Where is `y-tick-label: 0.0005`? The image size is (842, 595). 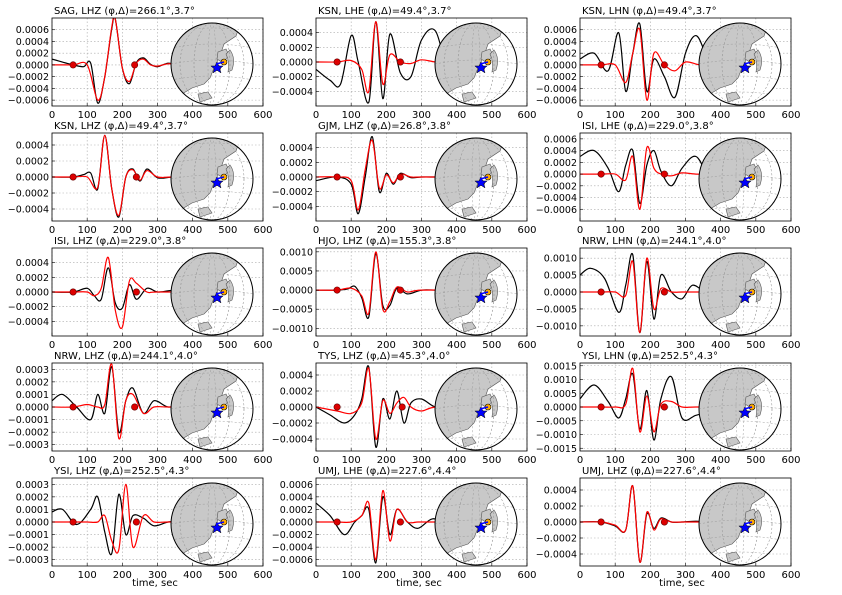
y-tick-label: 0.0005 is located at coordinates (560, 394).